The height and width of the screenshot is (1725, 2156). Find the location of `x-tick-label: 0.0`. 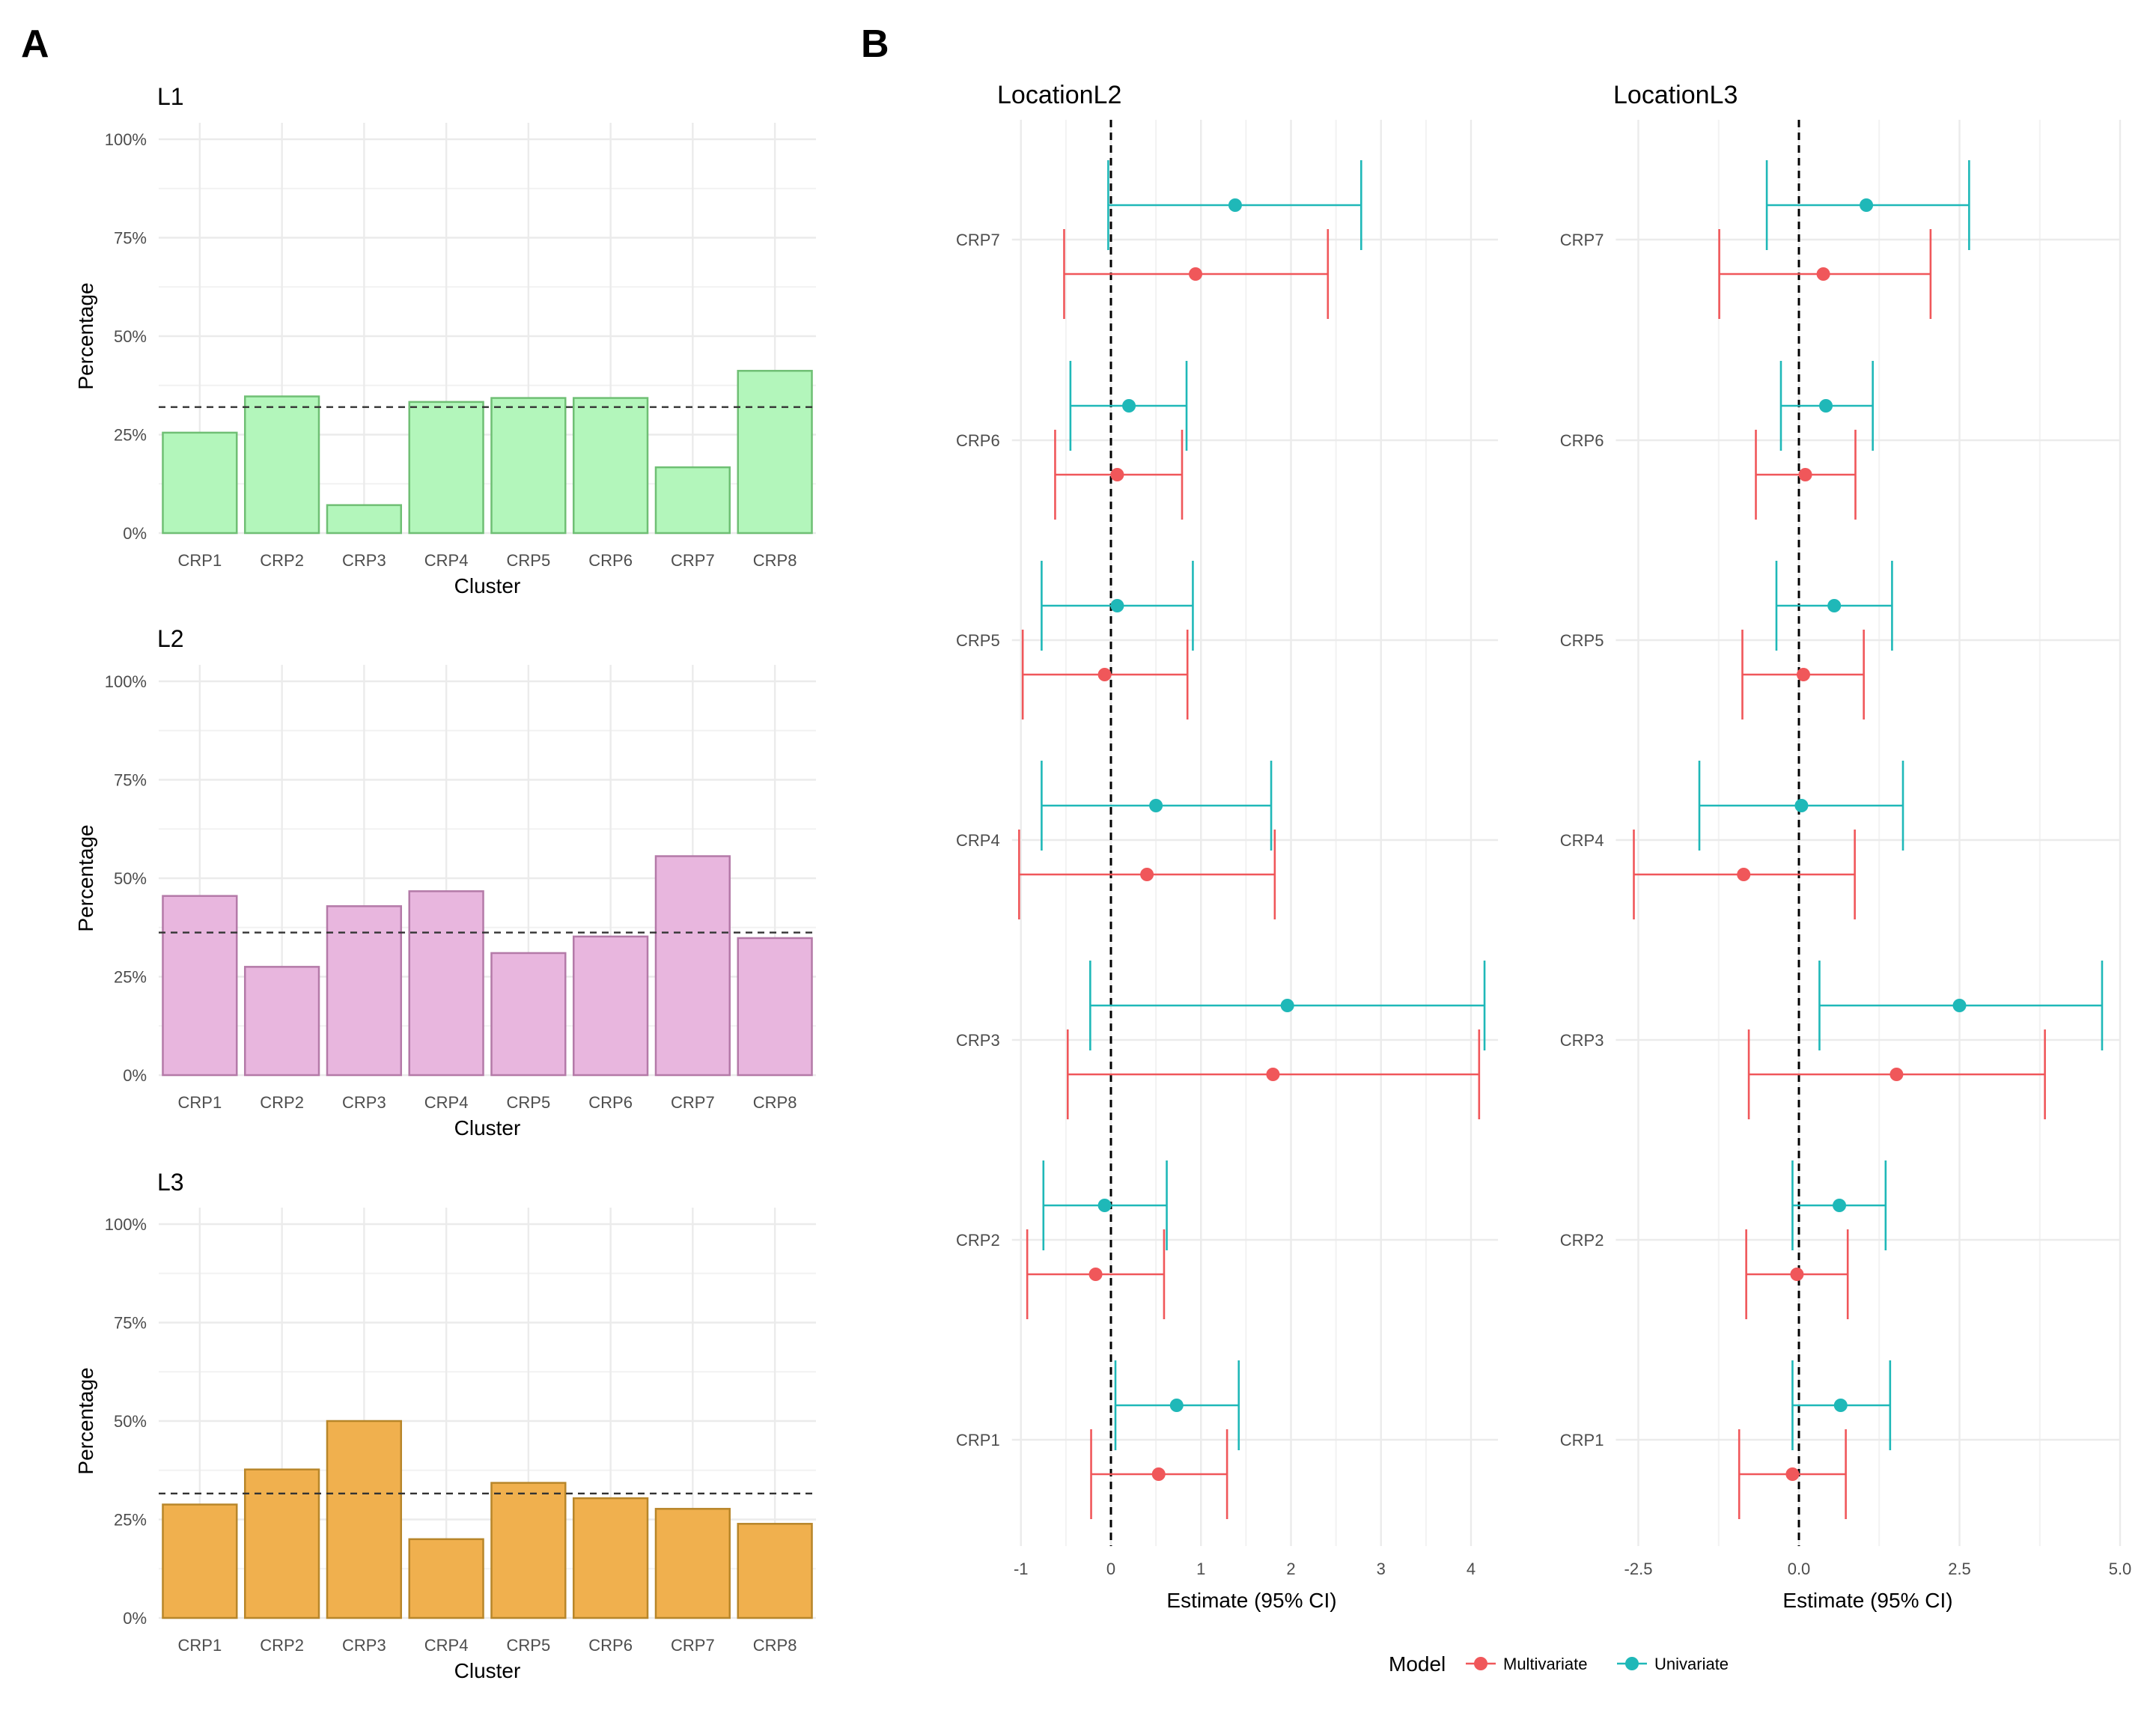

x-tick-label: 0.0 is located at coordinates (1799, 1569).